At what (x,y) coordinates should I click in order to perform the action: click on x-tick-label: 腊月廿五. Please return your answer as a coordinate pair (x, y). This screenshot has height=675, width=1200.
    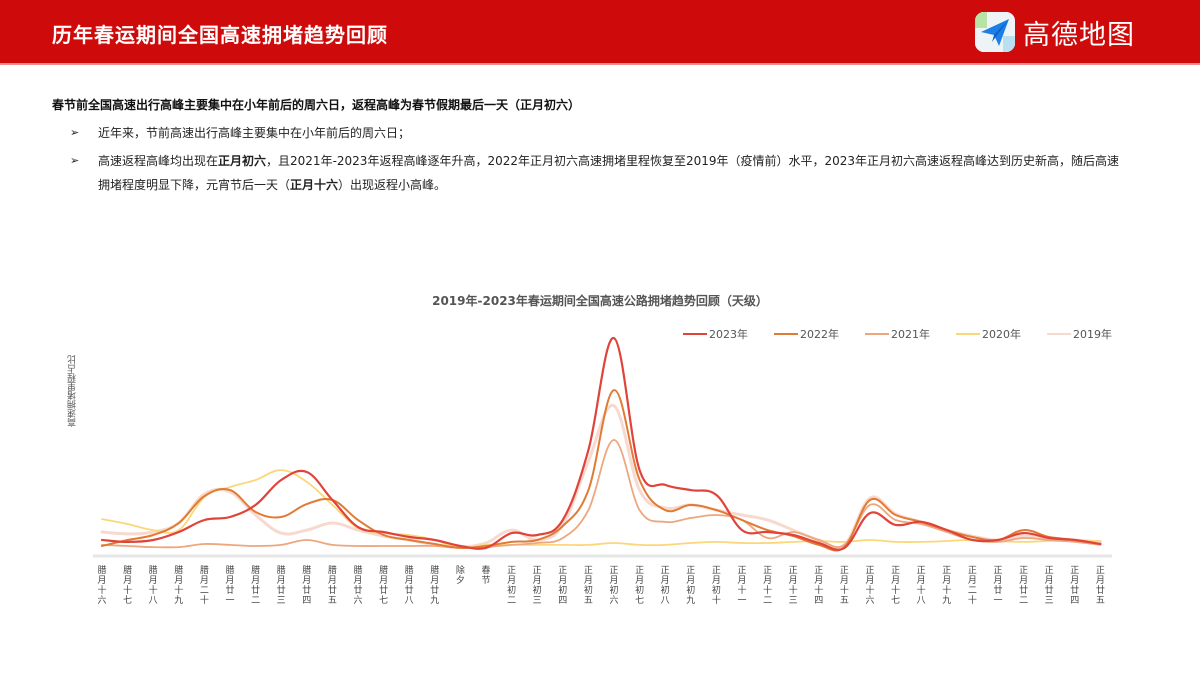
    Looking at the image, I should click on (332, 586).